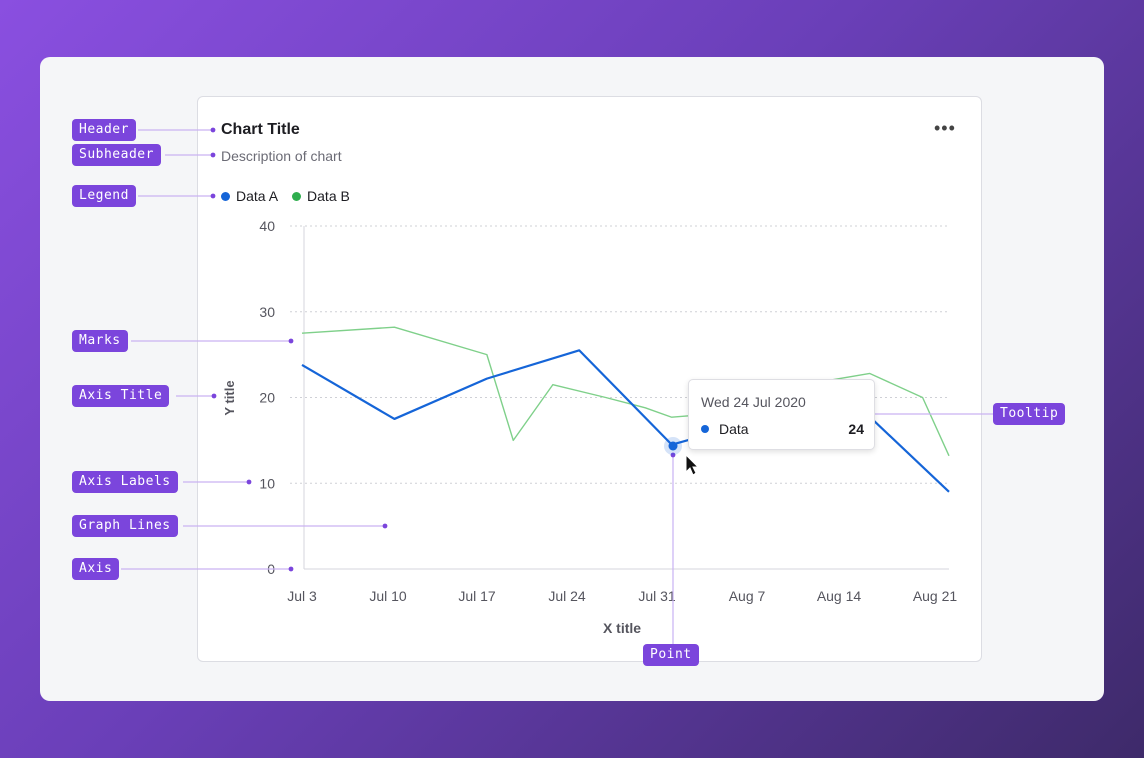 This screenshot has height=758, width=1144. I want to click on y-tick-label: 20, so click(267, 398).